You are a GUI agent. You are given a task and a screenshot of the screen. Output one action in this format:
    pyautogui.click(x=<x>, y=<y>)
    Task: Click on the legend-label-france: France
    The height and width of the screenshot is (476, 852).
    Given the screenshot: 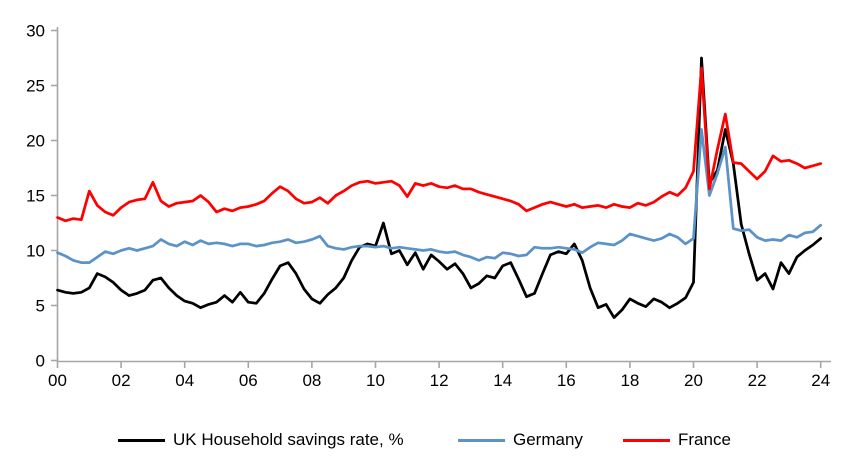 What is the action you would take?
    pyautogui.click(x=704, y=439)
    